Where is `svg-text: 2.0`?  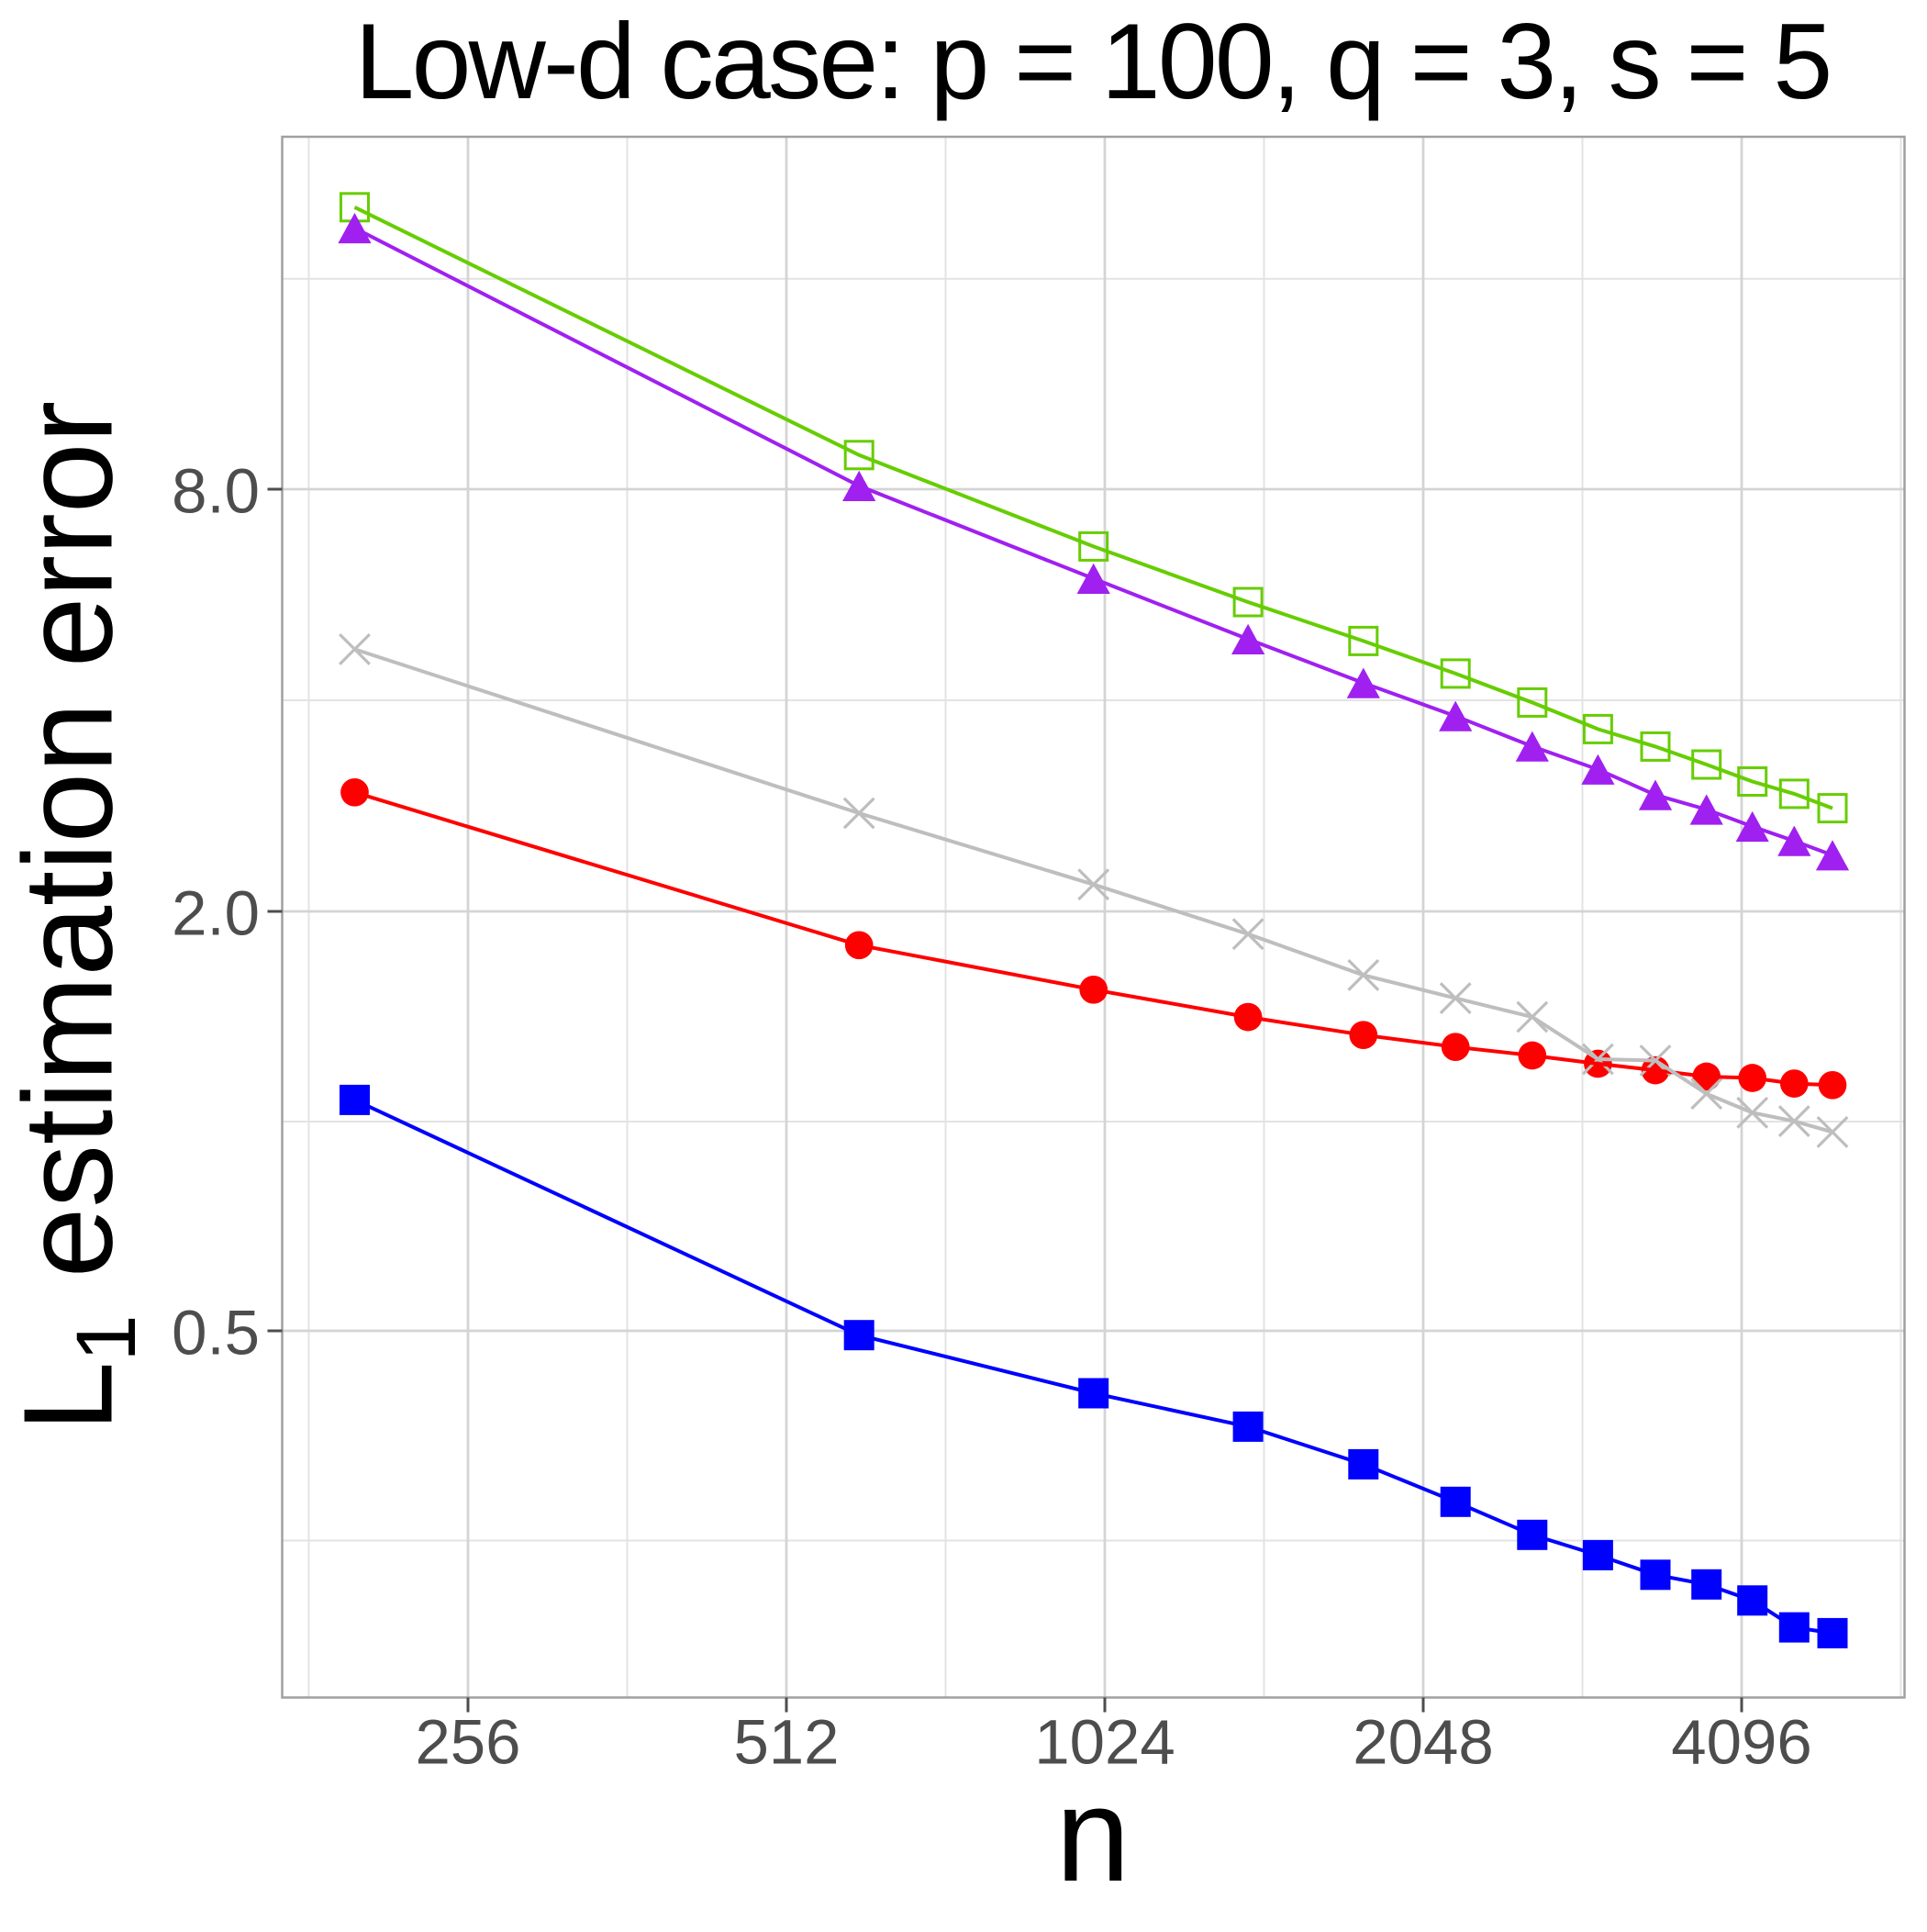
svg-text: 2.0 is located at coordinates (216, 912).